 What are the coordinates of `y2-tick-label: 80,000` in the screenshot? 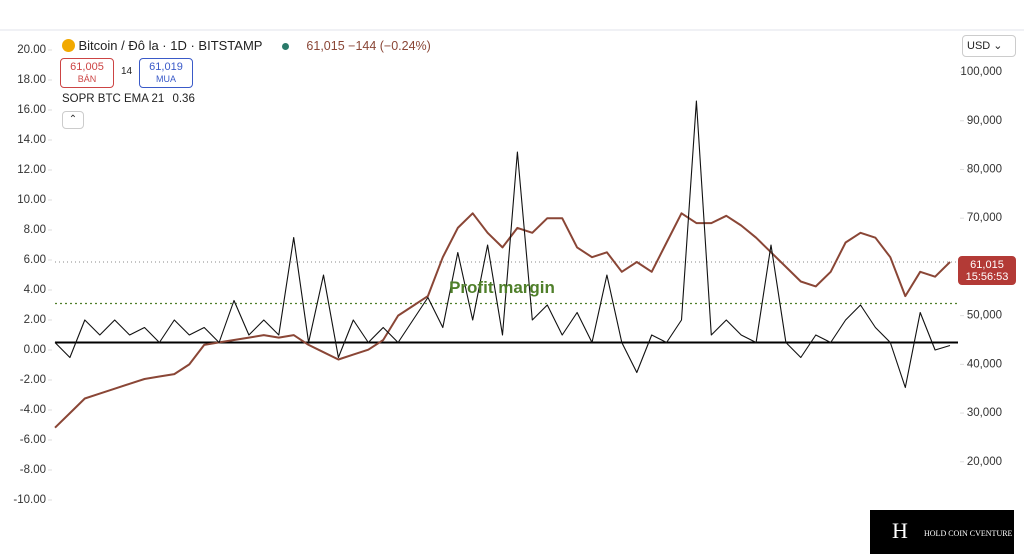 It's located at (984, 169).